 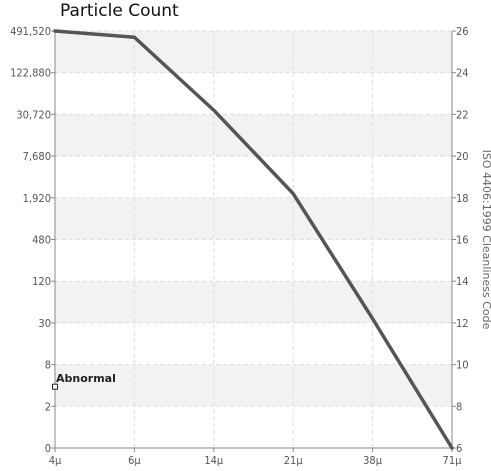 What do you see at coordinates (86, 378) in the screenshot?
I see `annotation-label: Abnormal` at bounding box center [86, 378].